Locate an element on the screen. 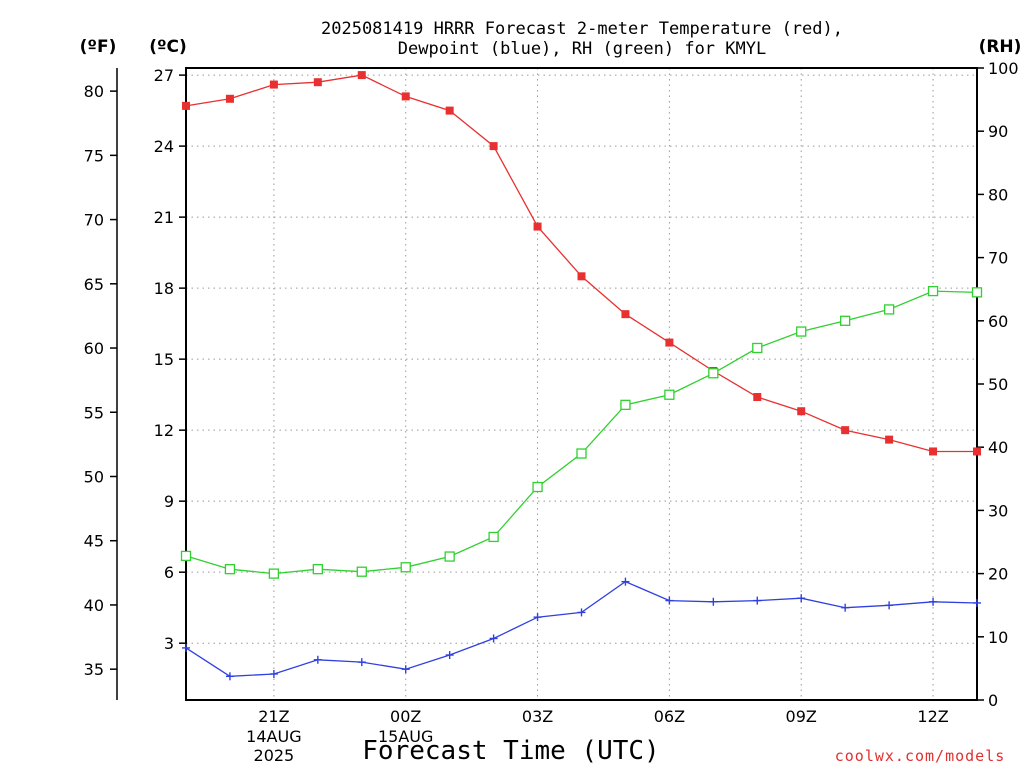 This screenshot has height=768, width=1024. x-tick-label-3: 06Z is located at coordinates (669, 716).